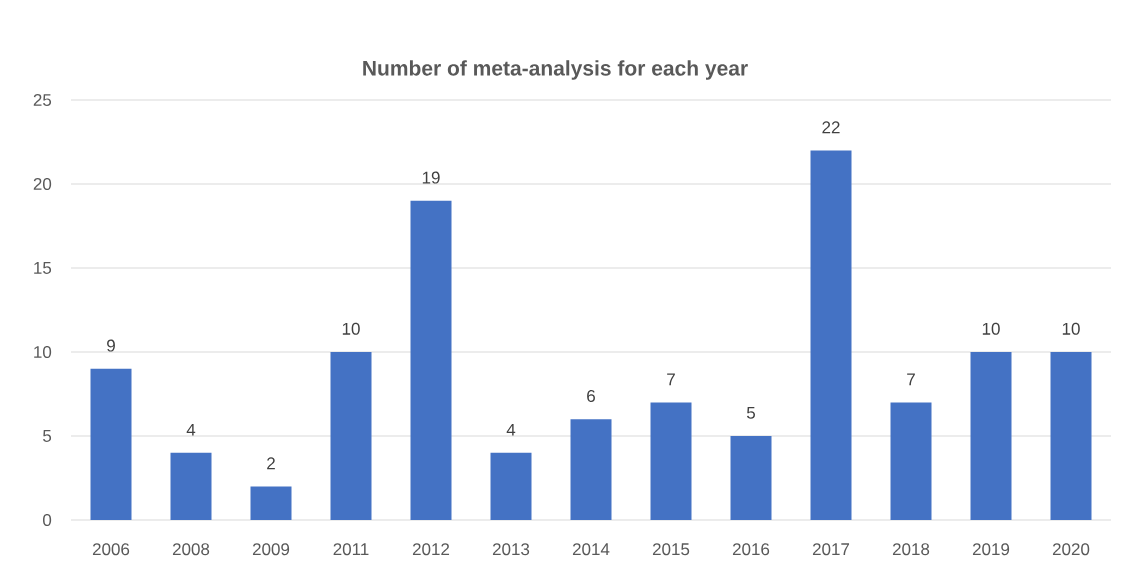 The width and height of the screenshot is (1134, 578). I want to click on x-tick-label: 2011, so click(351, 549).